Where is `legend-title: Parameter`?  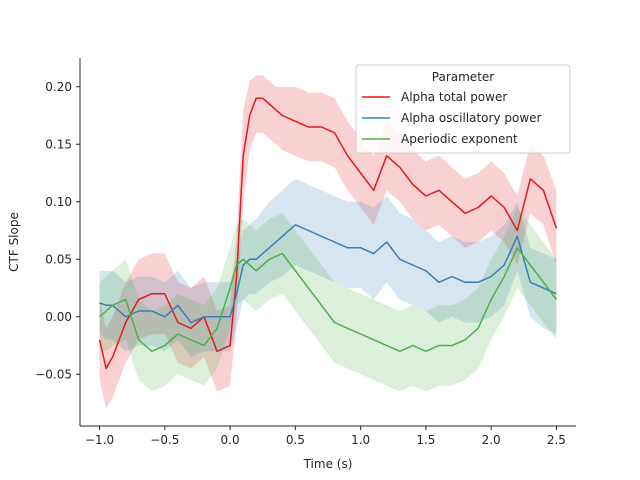 legend-title: Parameter is located at coordinates (463, 77).